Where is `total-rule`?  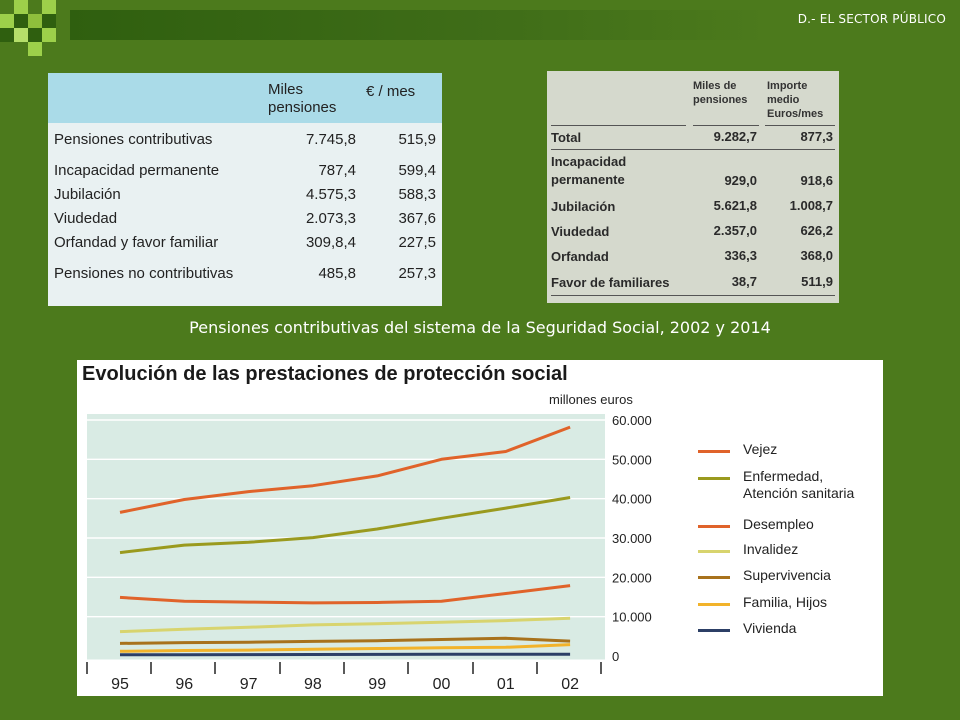
total-rule is located at coordinates (693, 149).